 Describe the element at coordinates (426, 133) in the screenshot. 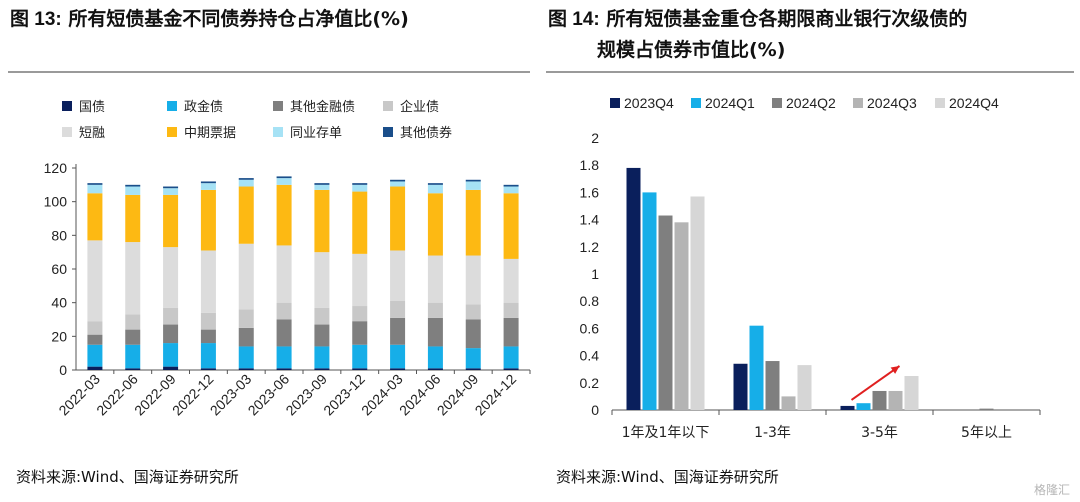

I see `legend-label-8: 其他债券` at that location.